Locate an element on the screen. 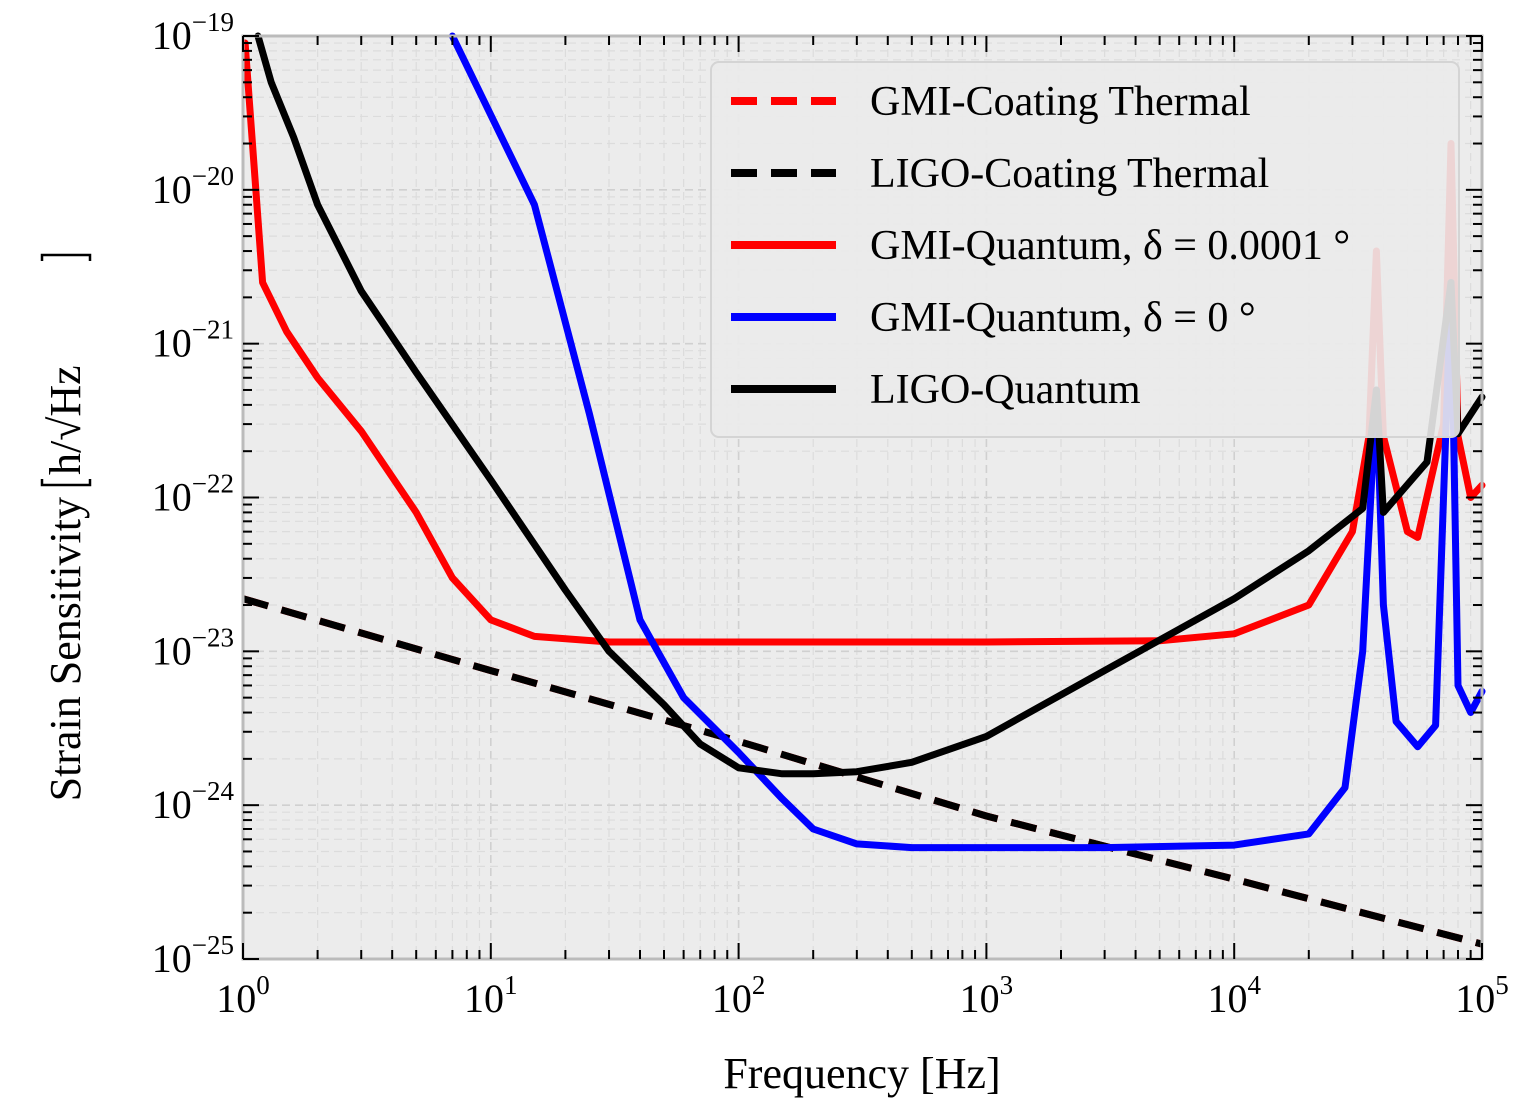  x-tick-exp: 1 is located at coordinates (511, 985).